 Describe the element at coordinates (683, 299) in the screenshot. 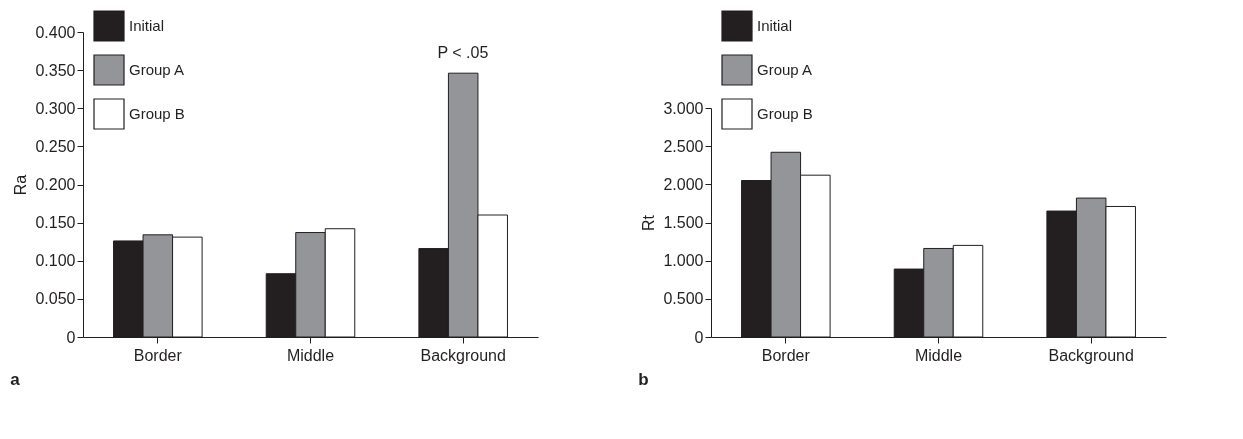

I see `y-tick-label: 0.500` at that location.